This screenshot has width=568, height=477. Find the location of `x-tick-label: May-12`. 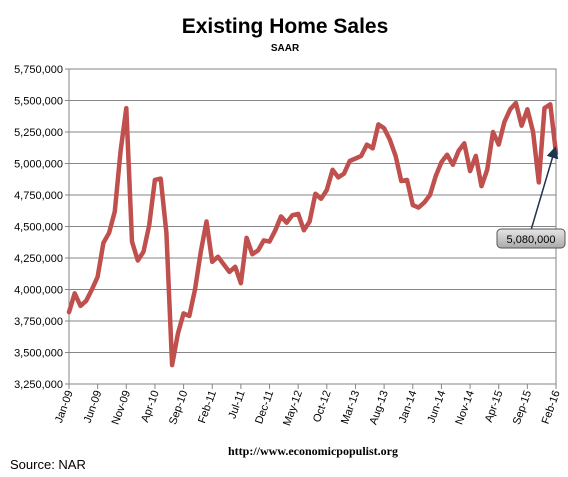

x-tick-label: May-12 is located at coordinates (293, 408).